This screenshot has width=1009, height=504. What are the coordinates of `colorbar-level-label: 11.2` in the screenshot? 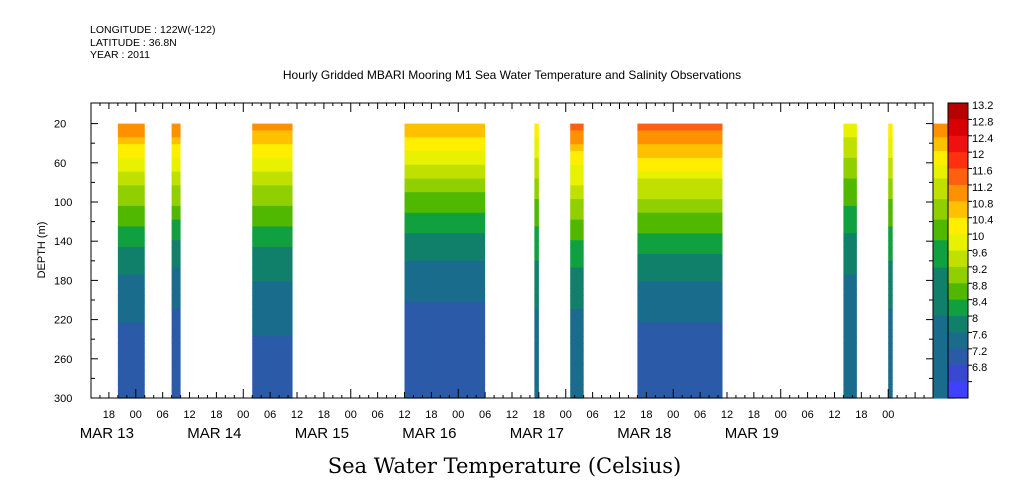 It's located at (982, 188).